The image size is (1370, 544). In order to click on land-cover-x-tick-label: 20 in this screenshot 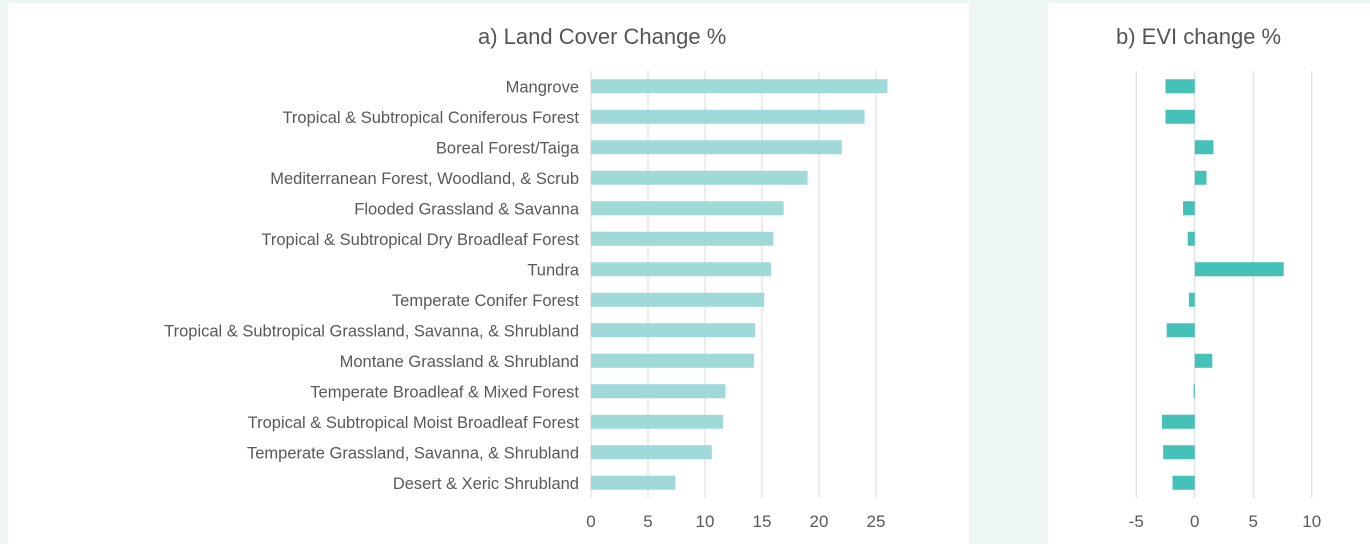, I will do `click(819, 521)`.